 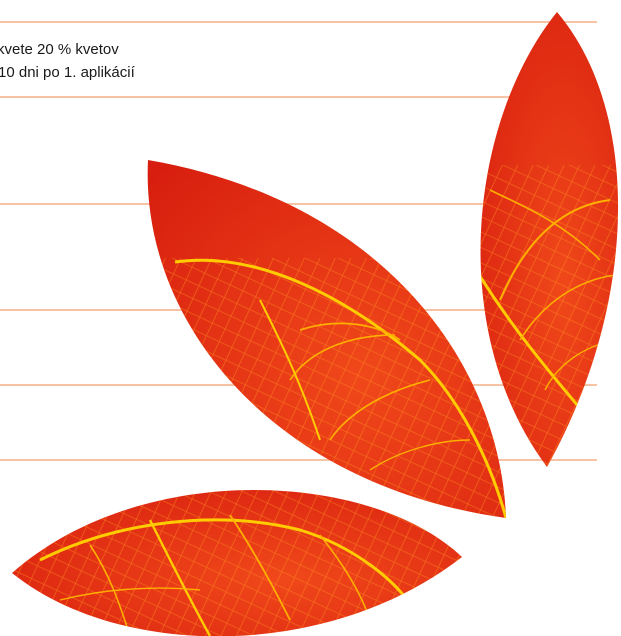 What do you see at coordinates (67, 61) in the screenshot?
I see `info-text: kvete 20 % kvetov 10 dni po 1. aplikácií` at bounding box center [67, 61].